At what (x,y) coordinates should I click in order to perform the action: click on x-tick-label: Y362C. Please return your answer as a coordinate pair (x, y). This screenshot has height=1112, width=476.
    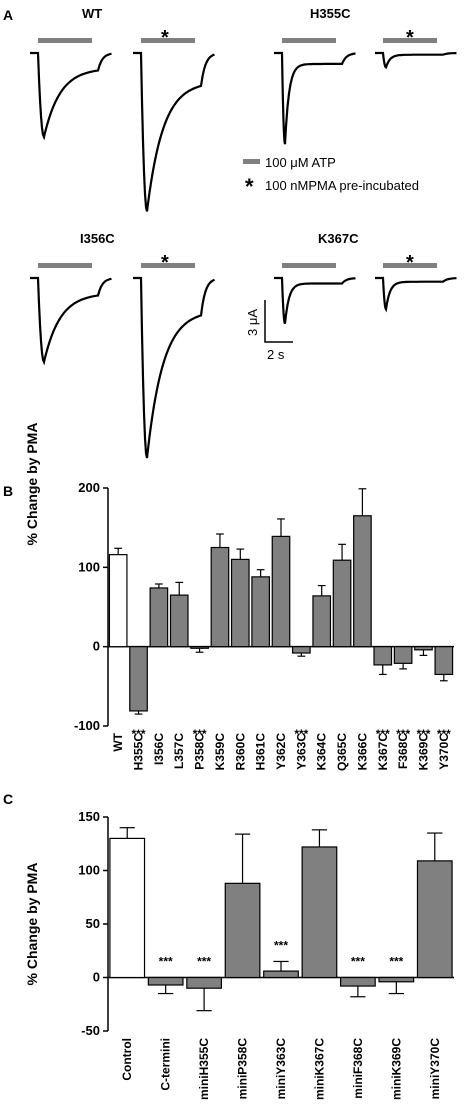
    Looking at the image, I should click on (281, 751).